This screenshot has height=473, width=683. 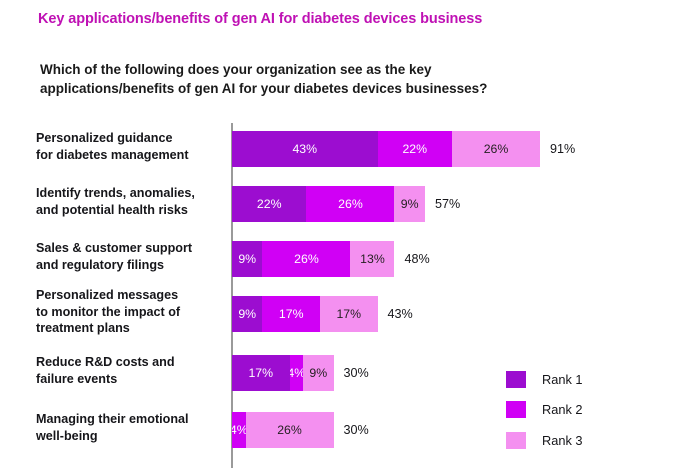 I want to click on bar-total-label: 48%, so click(x=417, y=259).